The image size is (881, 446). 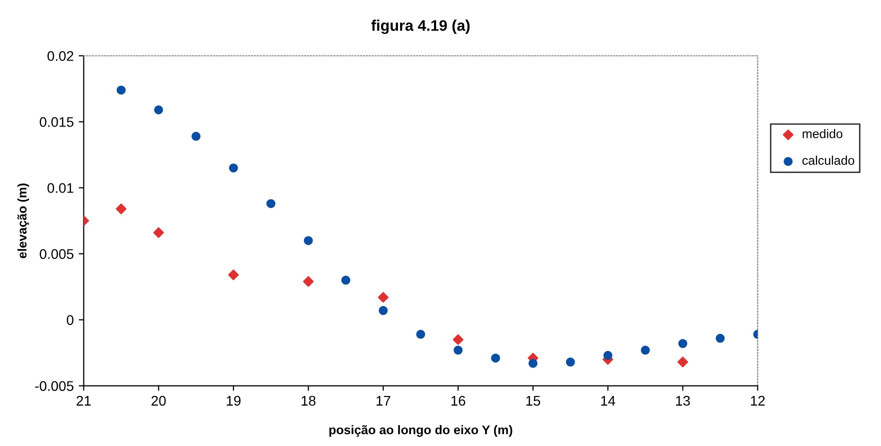 I want to click on x-axis-title: posição ao longo do eixo Y (m), so click(x=420, y=431).